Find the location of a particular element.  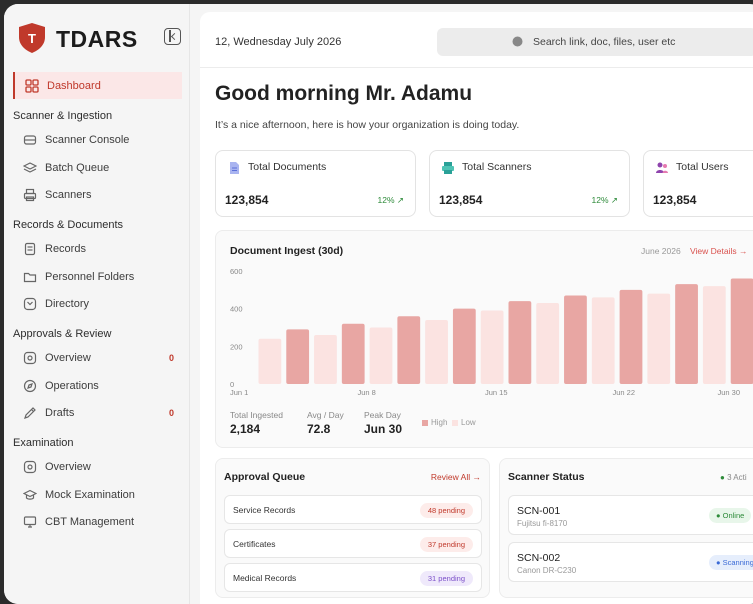

sidebar-item-mock-examination: Mock Examination is located at coordinates (97, 494).